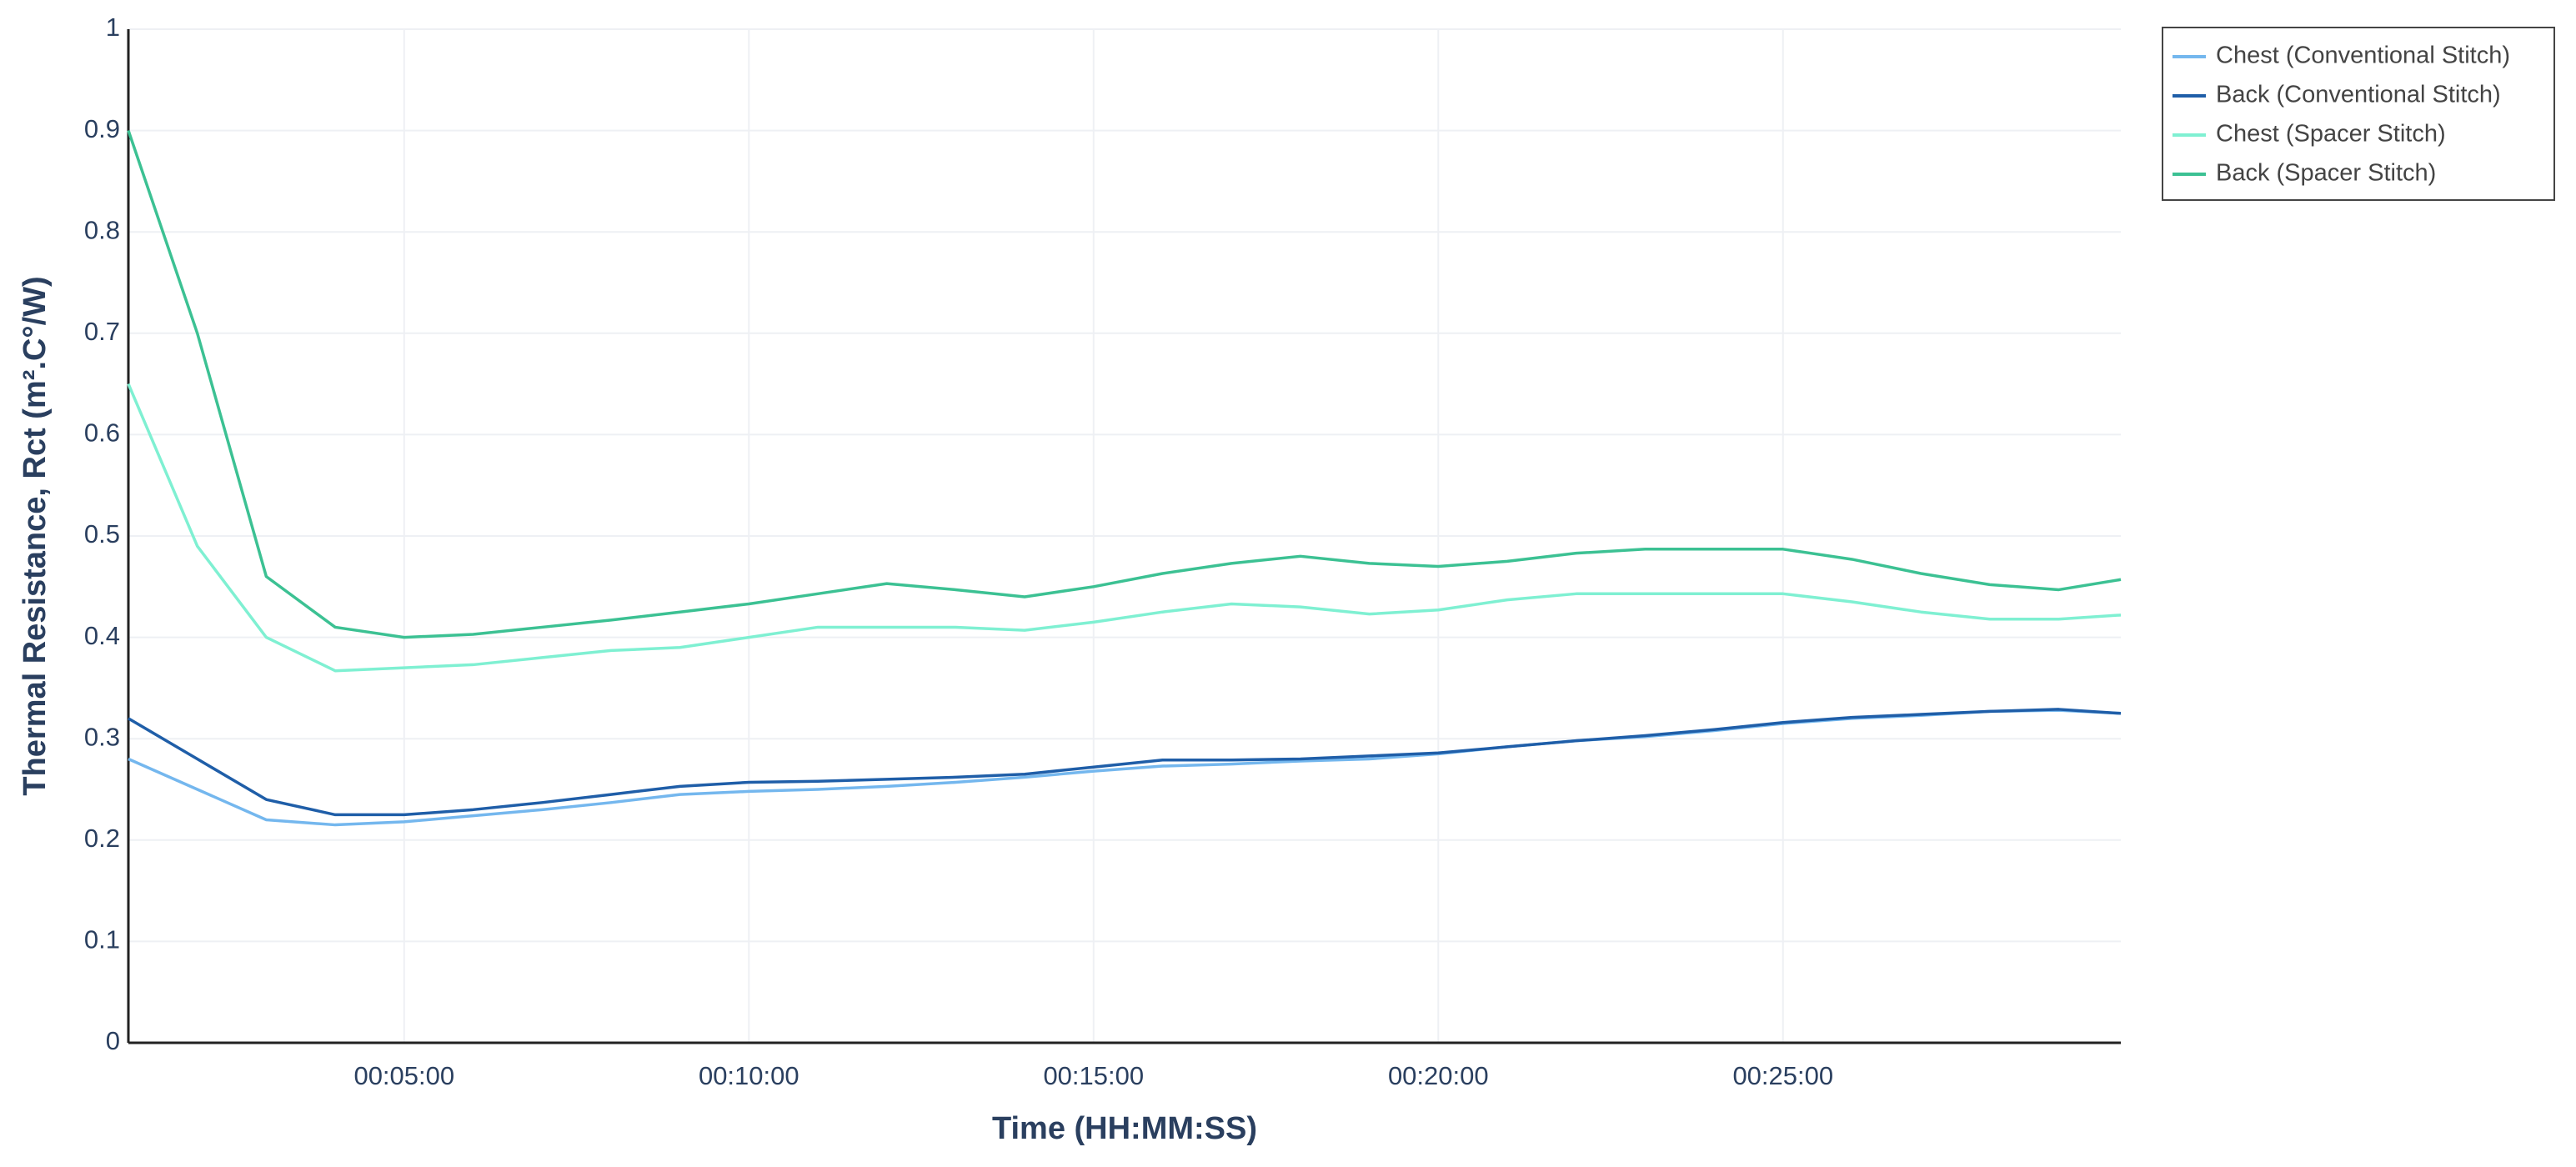 The image size is (2576, 1167). Describe the element at coordinates (403, 1075) in the screenshot. I see `x-tick-label: 00:05:00` at that location.